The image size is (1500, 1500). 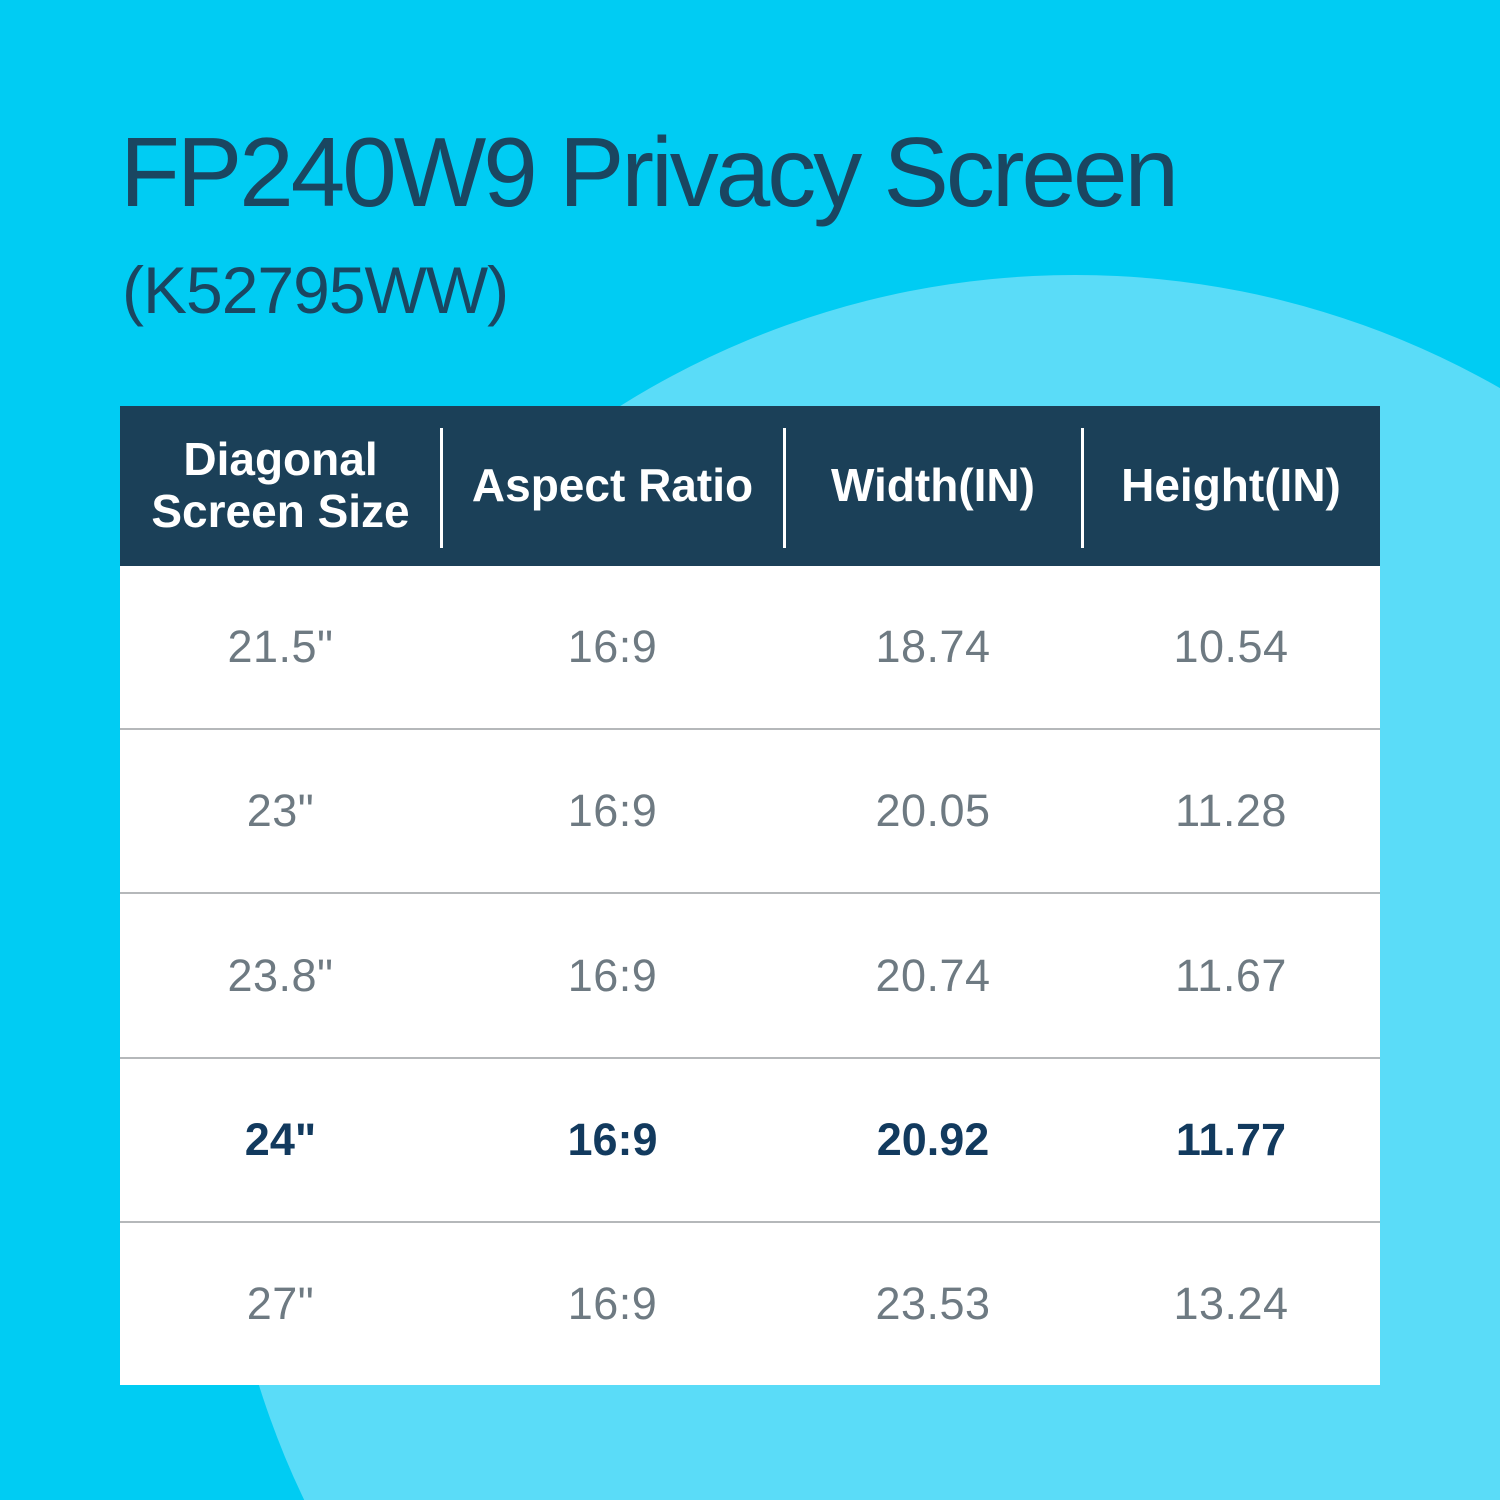 What do you see at coordinates (280, 811) in the screenshot?
I see `diagonal-size-cell: 23"` at bounding box center [280, 811].